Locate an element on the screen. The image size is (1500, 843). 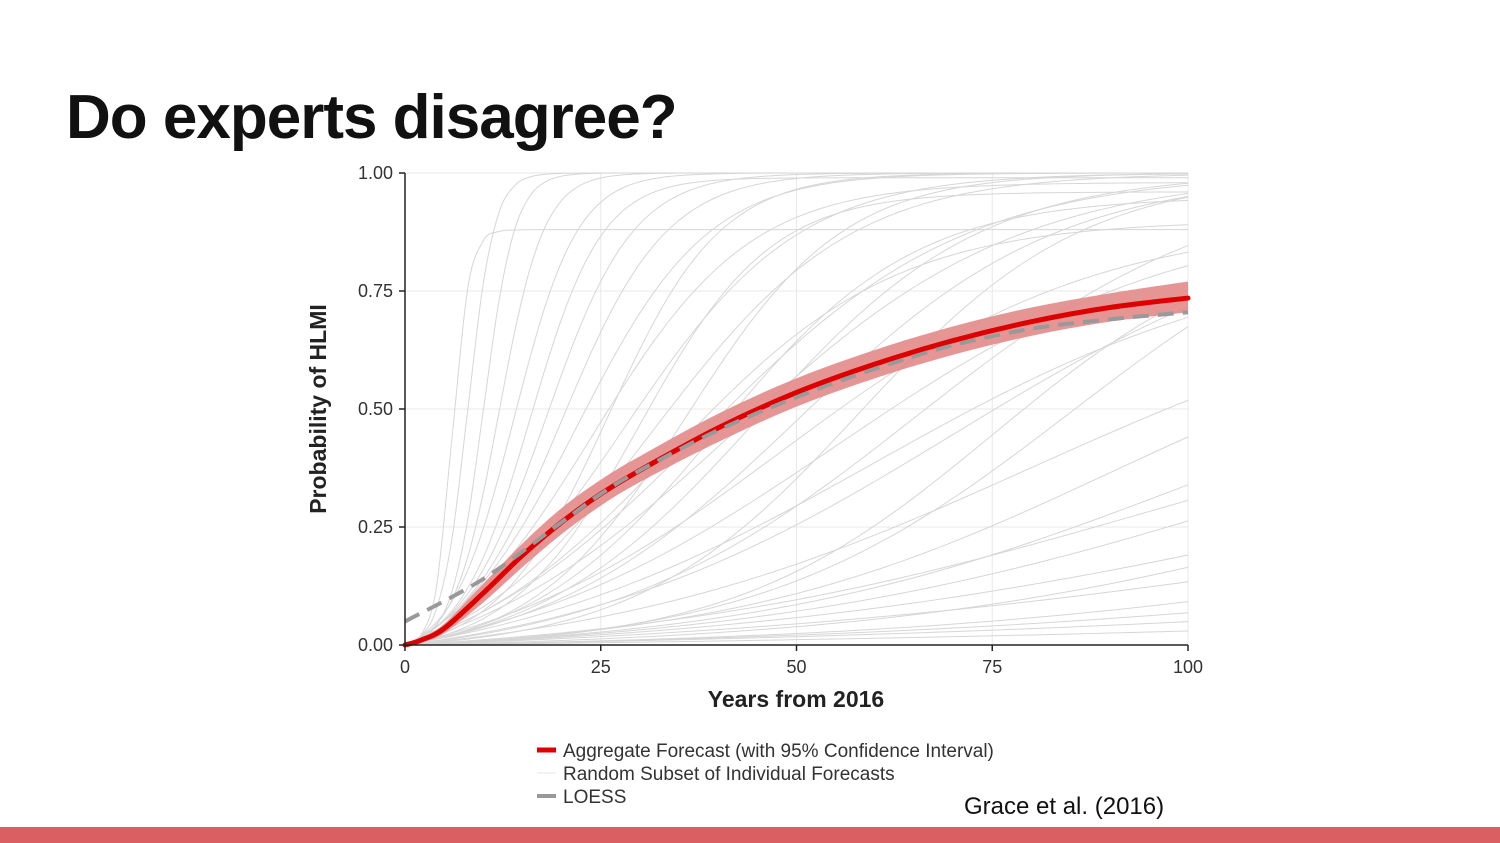
x-tick-label: 25 is located at coordinates (601, 667).